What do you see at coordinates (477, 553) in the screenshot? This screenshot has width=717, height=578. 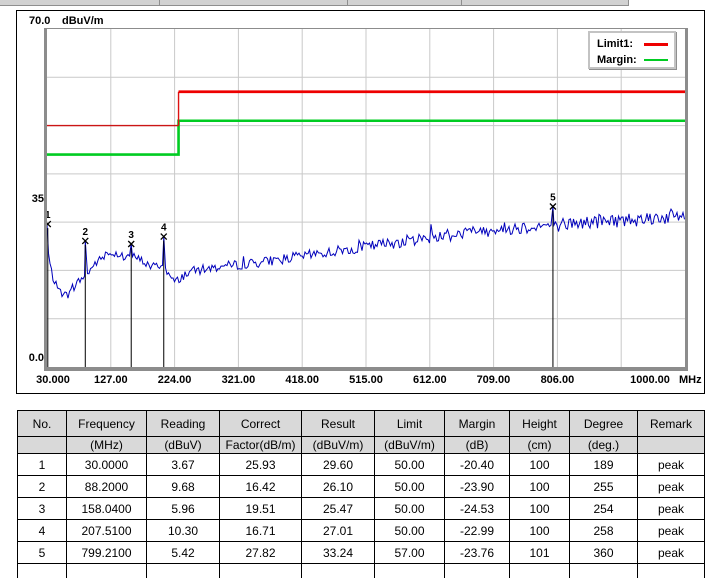 I see `table-cell: -23.76` at bounding box center [477, 553].